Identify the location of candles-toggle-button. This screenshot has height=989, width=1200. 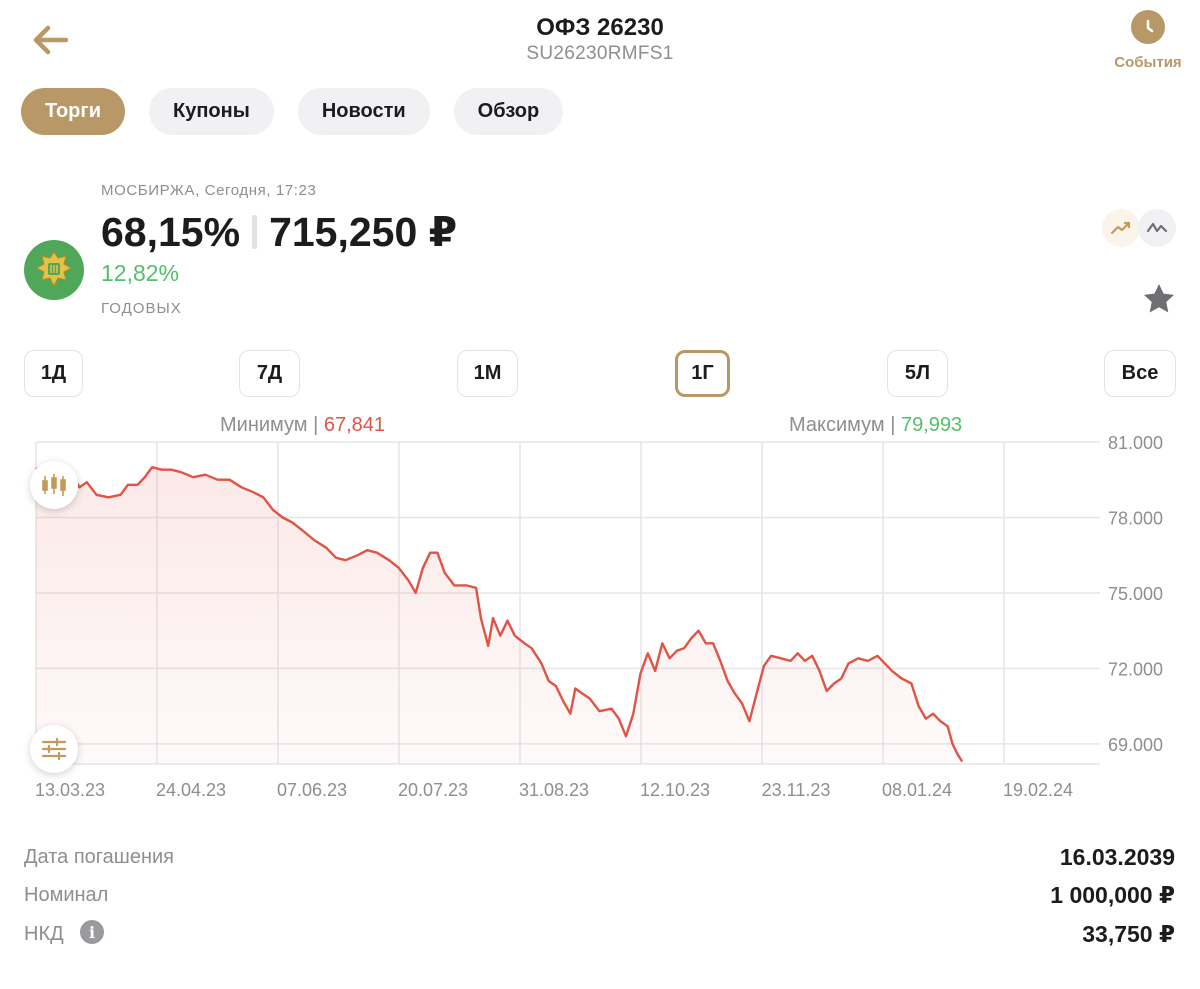
(54, 485).